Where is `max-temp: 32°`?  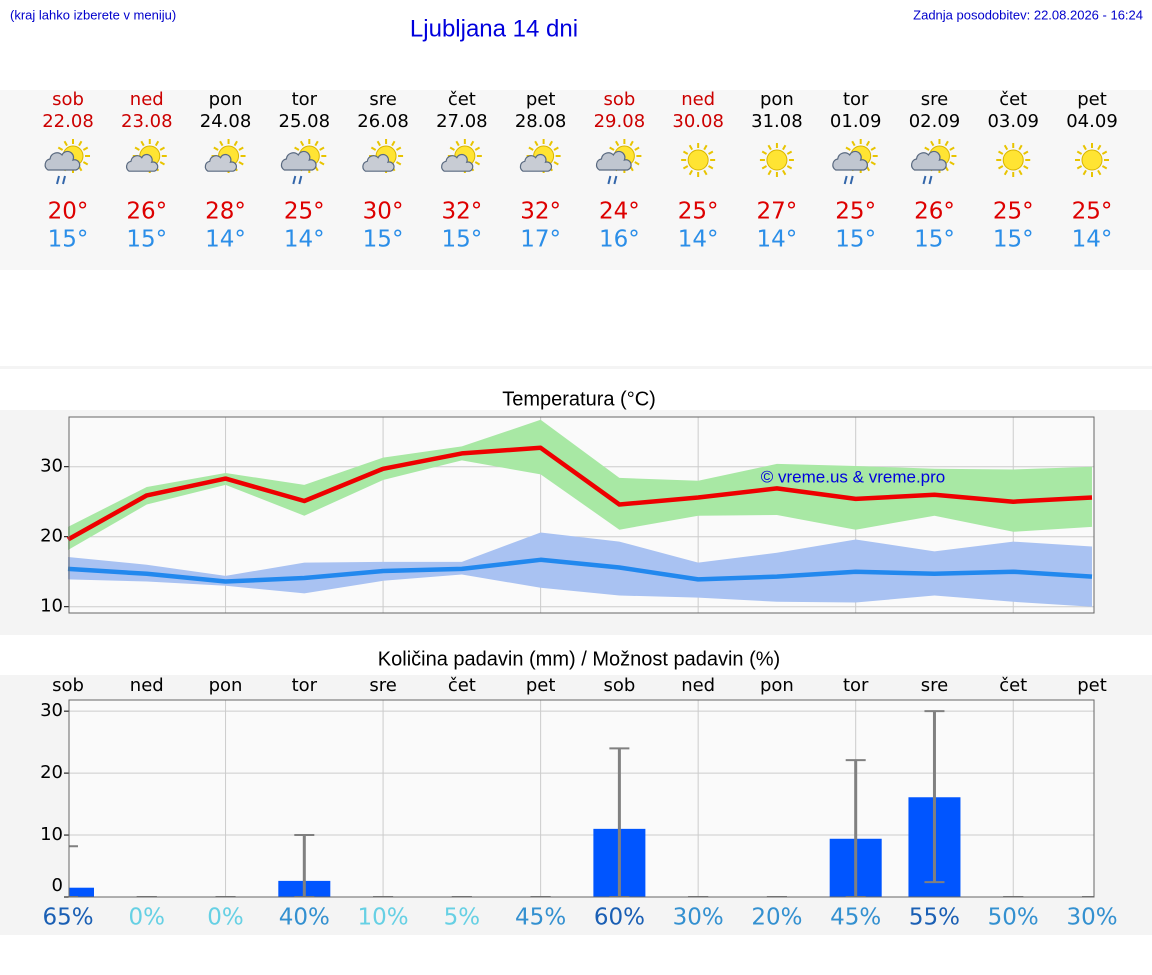
max-temp: 32° is located at coordinates (461, 212).